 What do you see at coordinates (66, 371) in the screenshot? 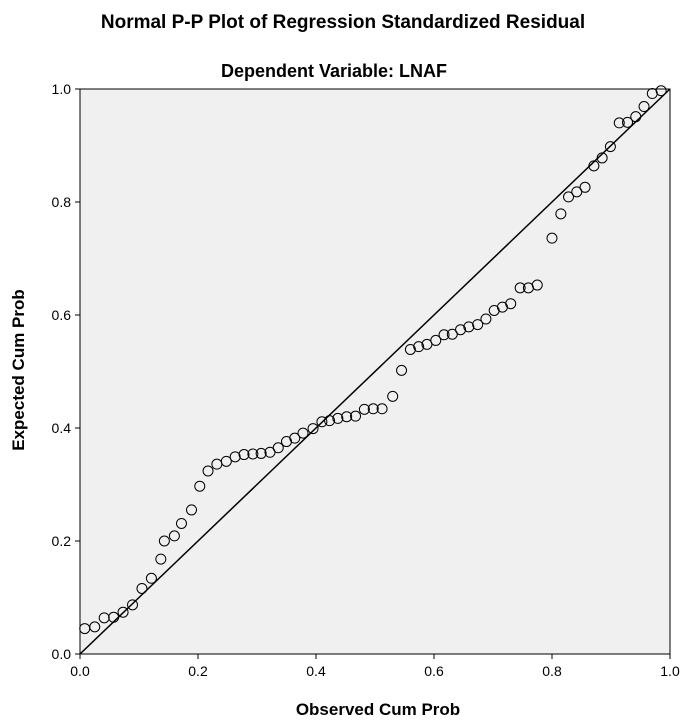
I see `y-axis: 0.0 0.2 0.4 0.6 0.8 1.0` at bounding box center [66, 371].